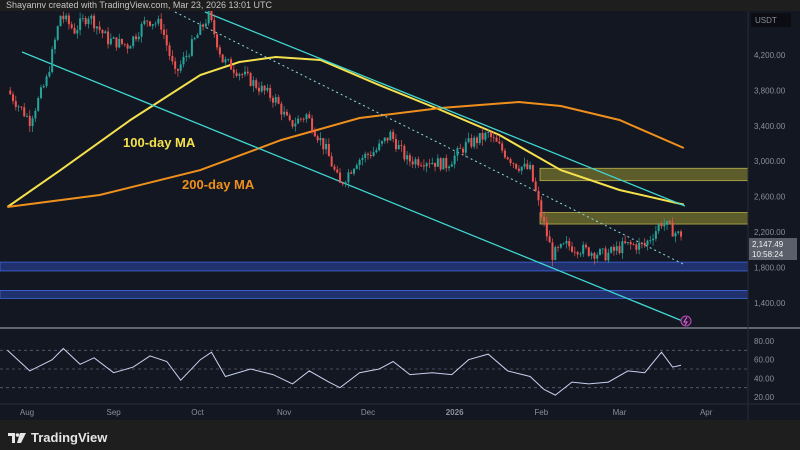 This screenshot has width=800, height=450. I want to click on tradingview-logo: TradingView, so click(57, 437).